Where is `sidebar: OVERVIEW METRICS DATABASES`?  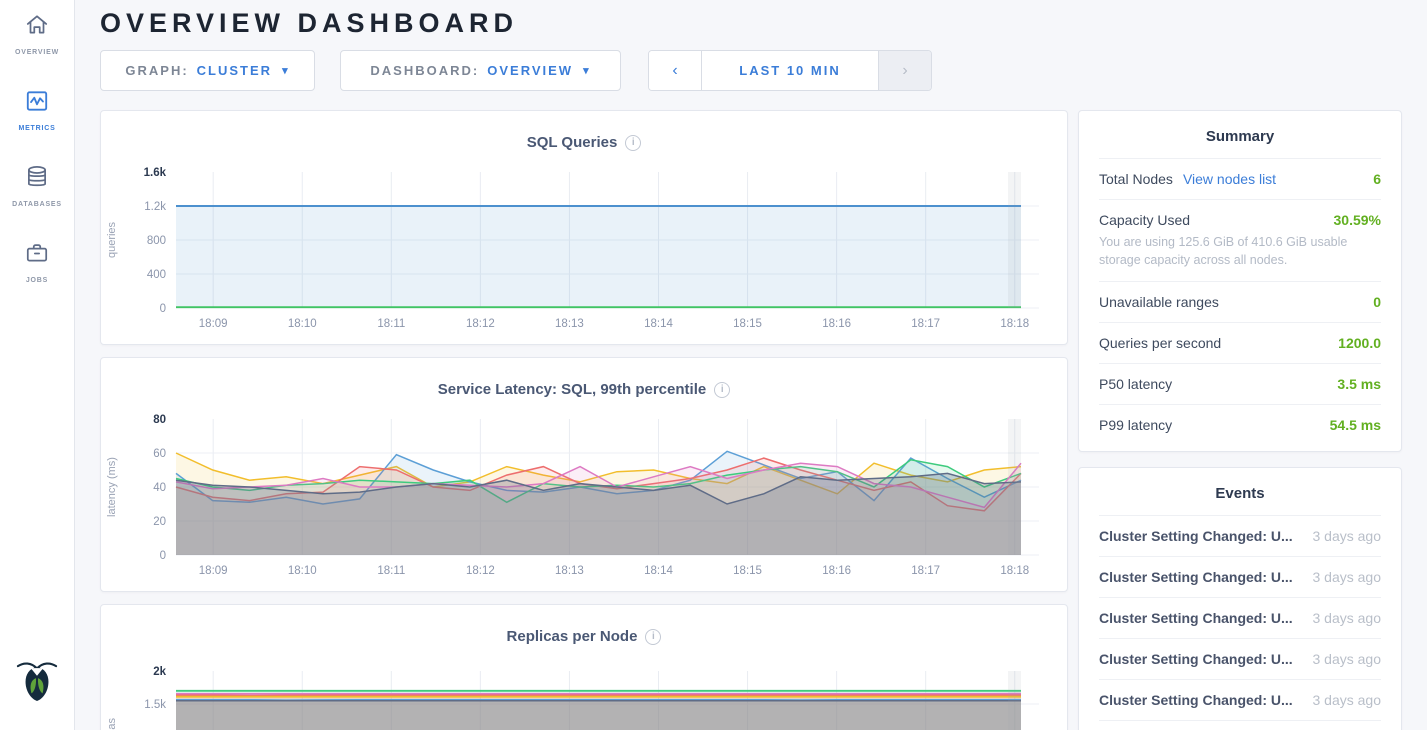
sidebar: OVERVIEW METRICS DATABASES is located at coordinates (37, 365).